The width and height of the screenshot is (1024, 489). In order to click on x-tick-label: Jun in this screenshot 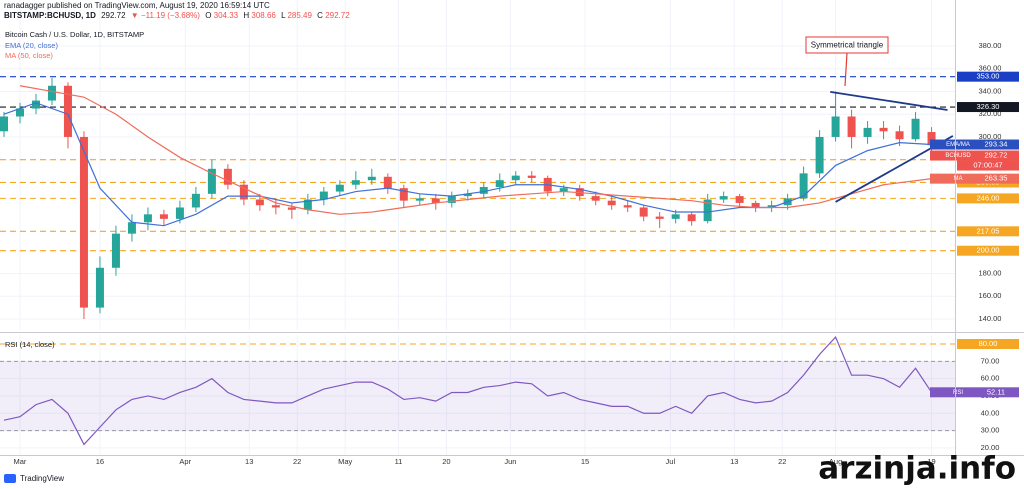, I will do `click(510, 461)`.